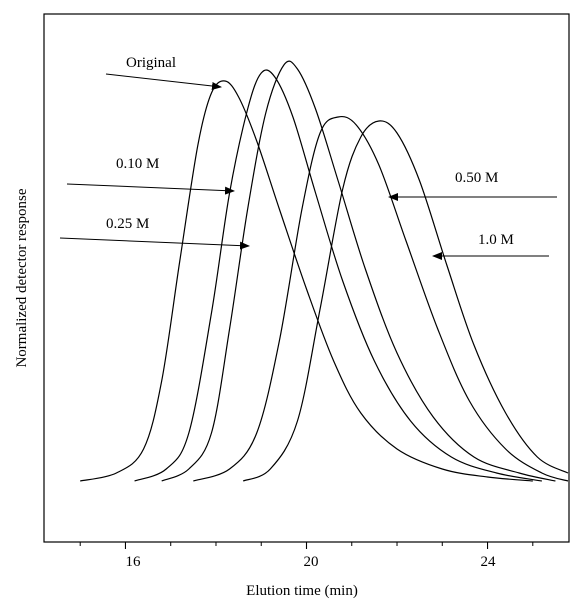  What do you see at coordinates (306, 545) in the screenshot?
I see `x-axis-ticks` at bounding box center [306, 545].